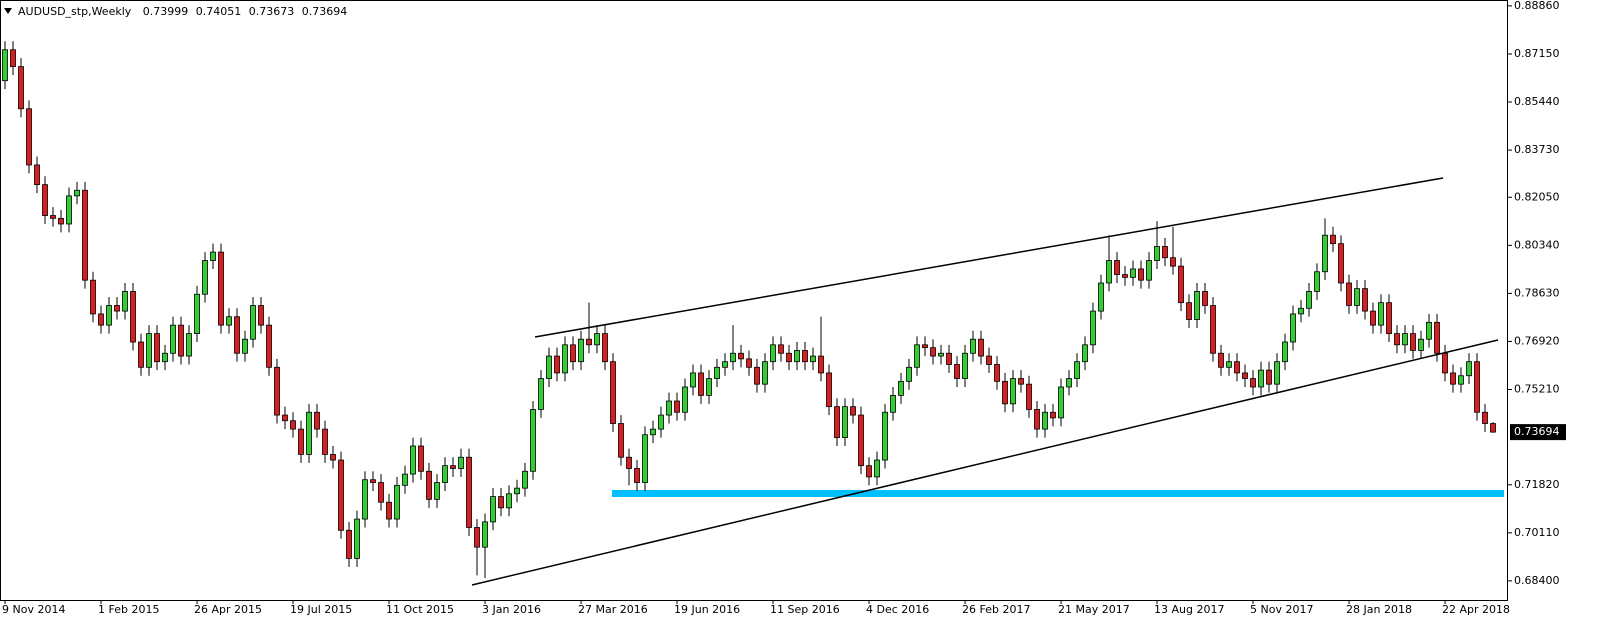 The width and height of the screenshot is (1604, 637). Describe the element at coordinates (511, 609) in the screenshot. I see `x-tick-label: 3 Jan 2016` at that location.